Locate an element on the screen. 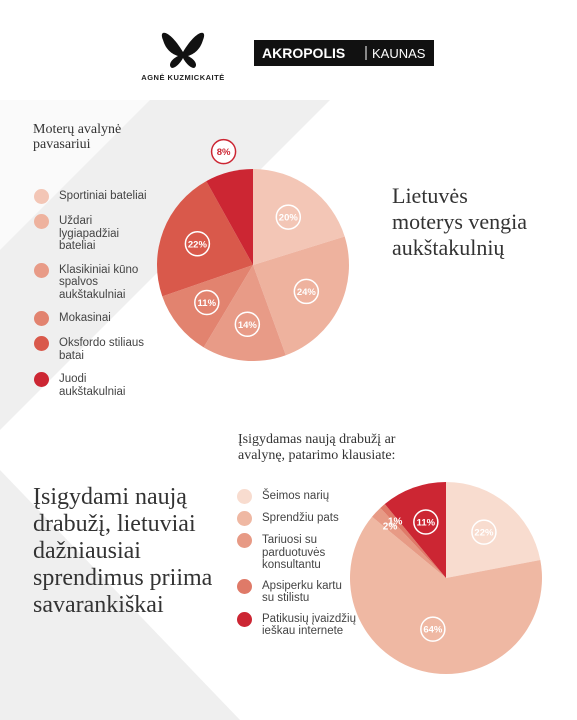 Image resolution: width=577 pixels, height=720 pixels. legend-item: Mokasinai is located at coordinates (91, 318).